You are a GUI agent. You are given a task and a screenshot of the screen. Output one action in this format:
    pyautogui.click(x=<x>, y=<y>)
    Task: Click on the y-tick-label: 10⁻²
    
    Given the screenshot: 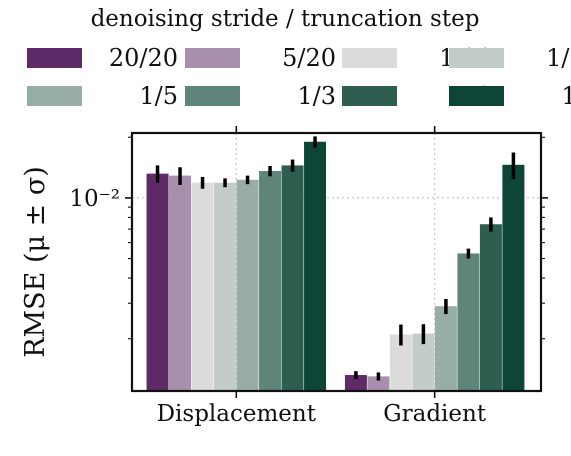 What is the action you would take?
    pyautogui.click(x=94, y=199)
    